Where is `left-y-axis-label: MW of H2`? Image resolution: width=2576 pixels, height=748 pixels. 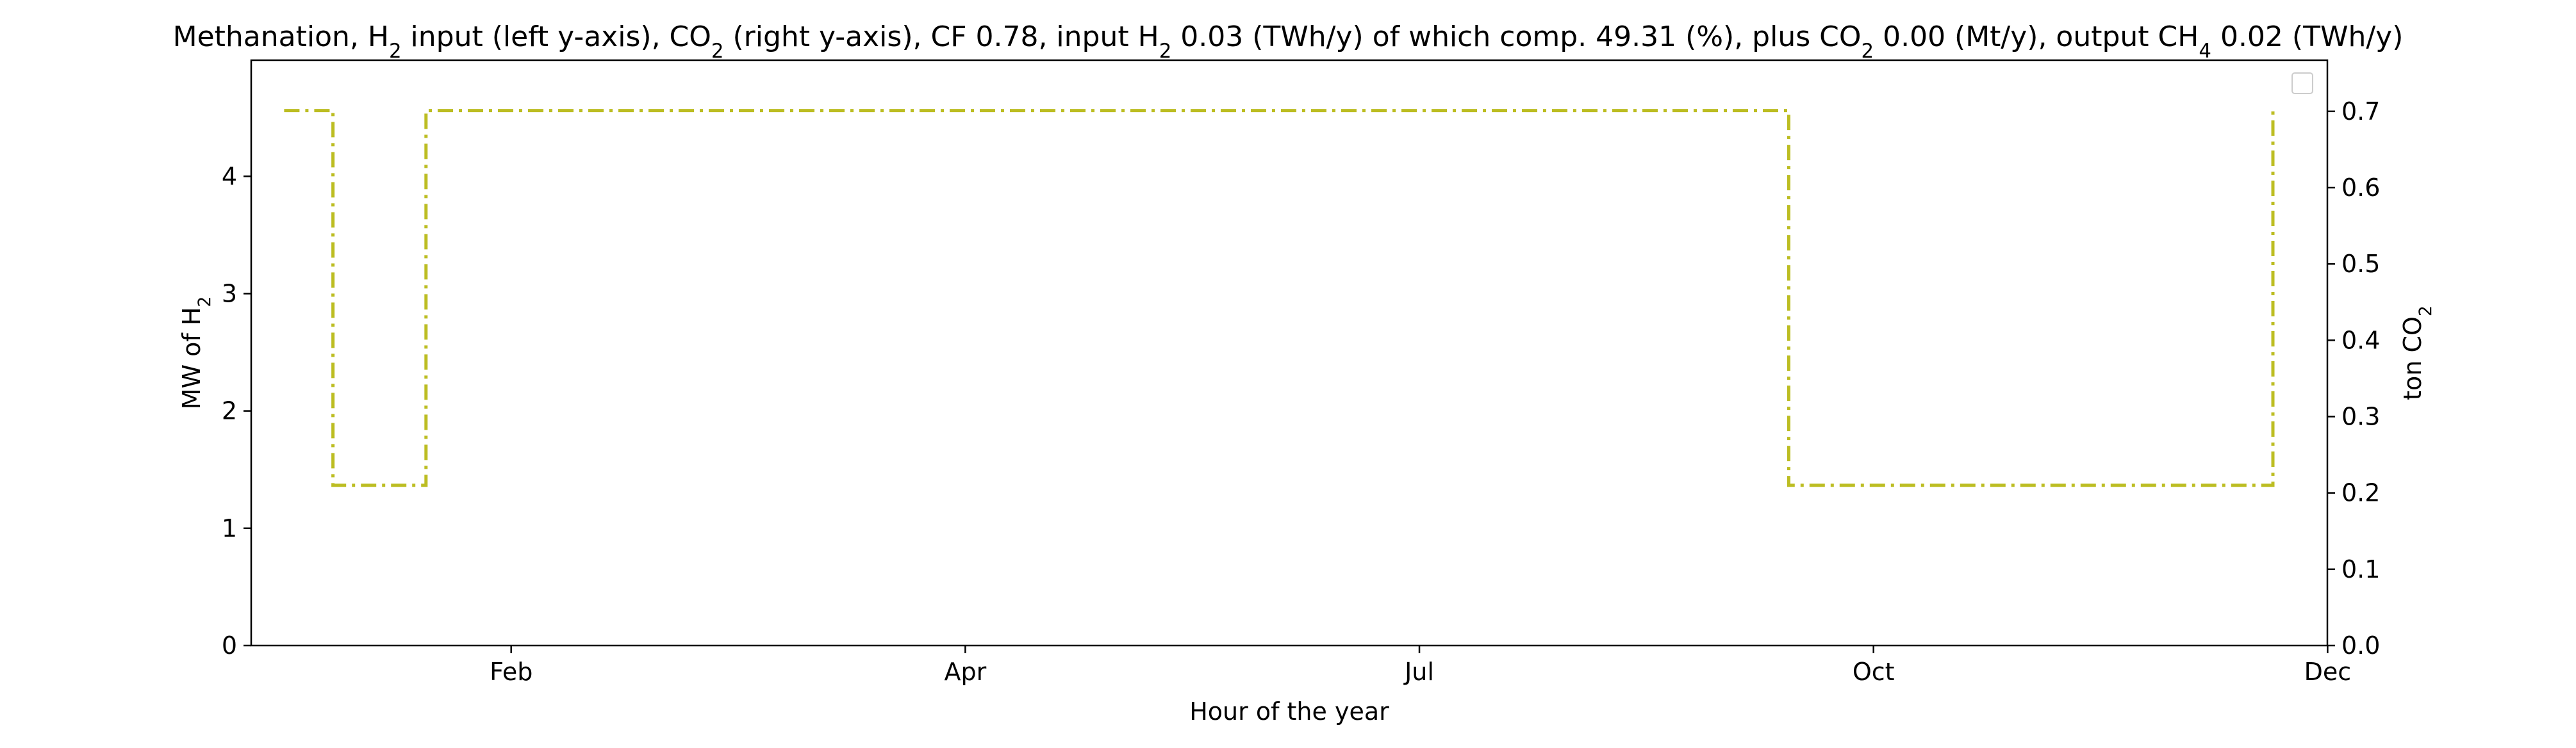
left-y-axis-label: MW of H2 is located at coordinates (196, 353).